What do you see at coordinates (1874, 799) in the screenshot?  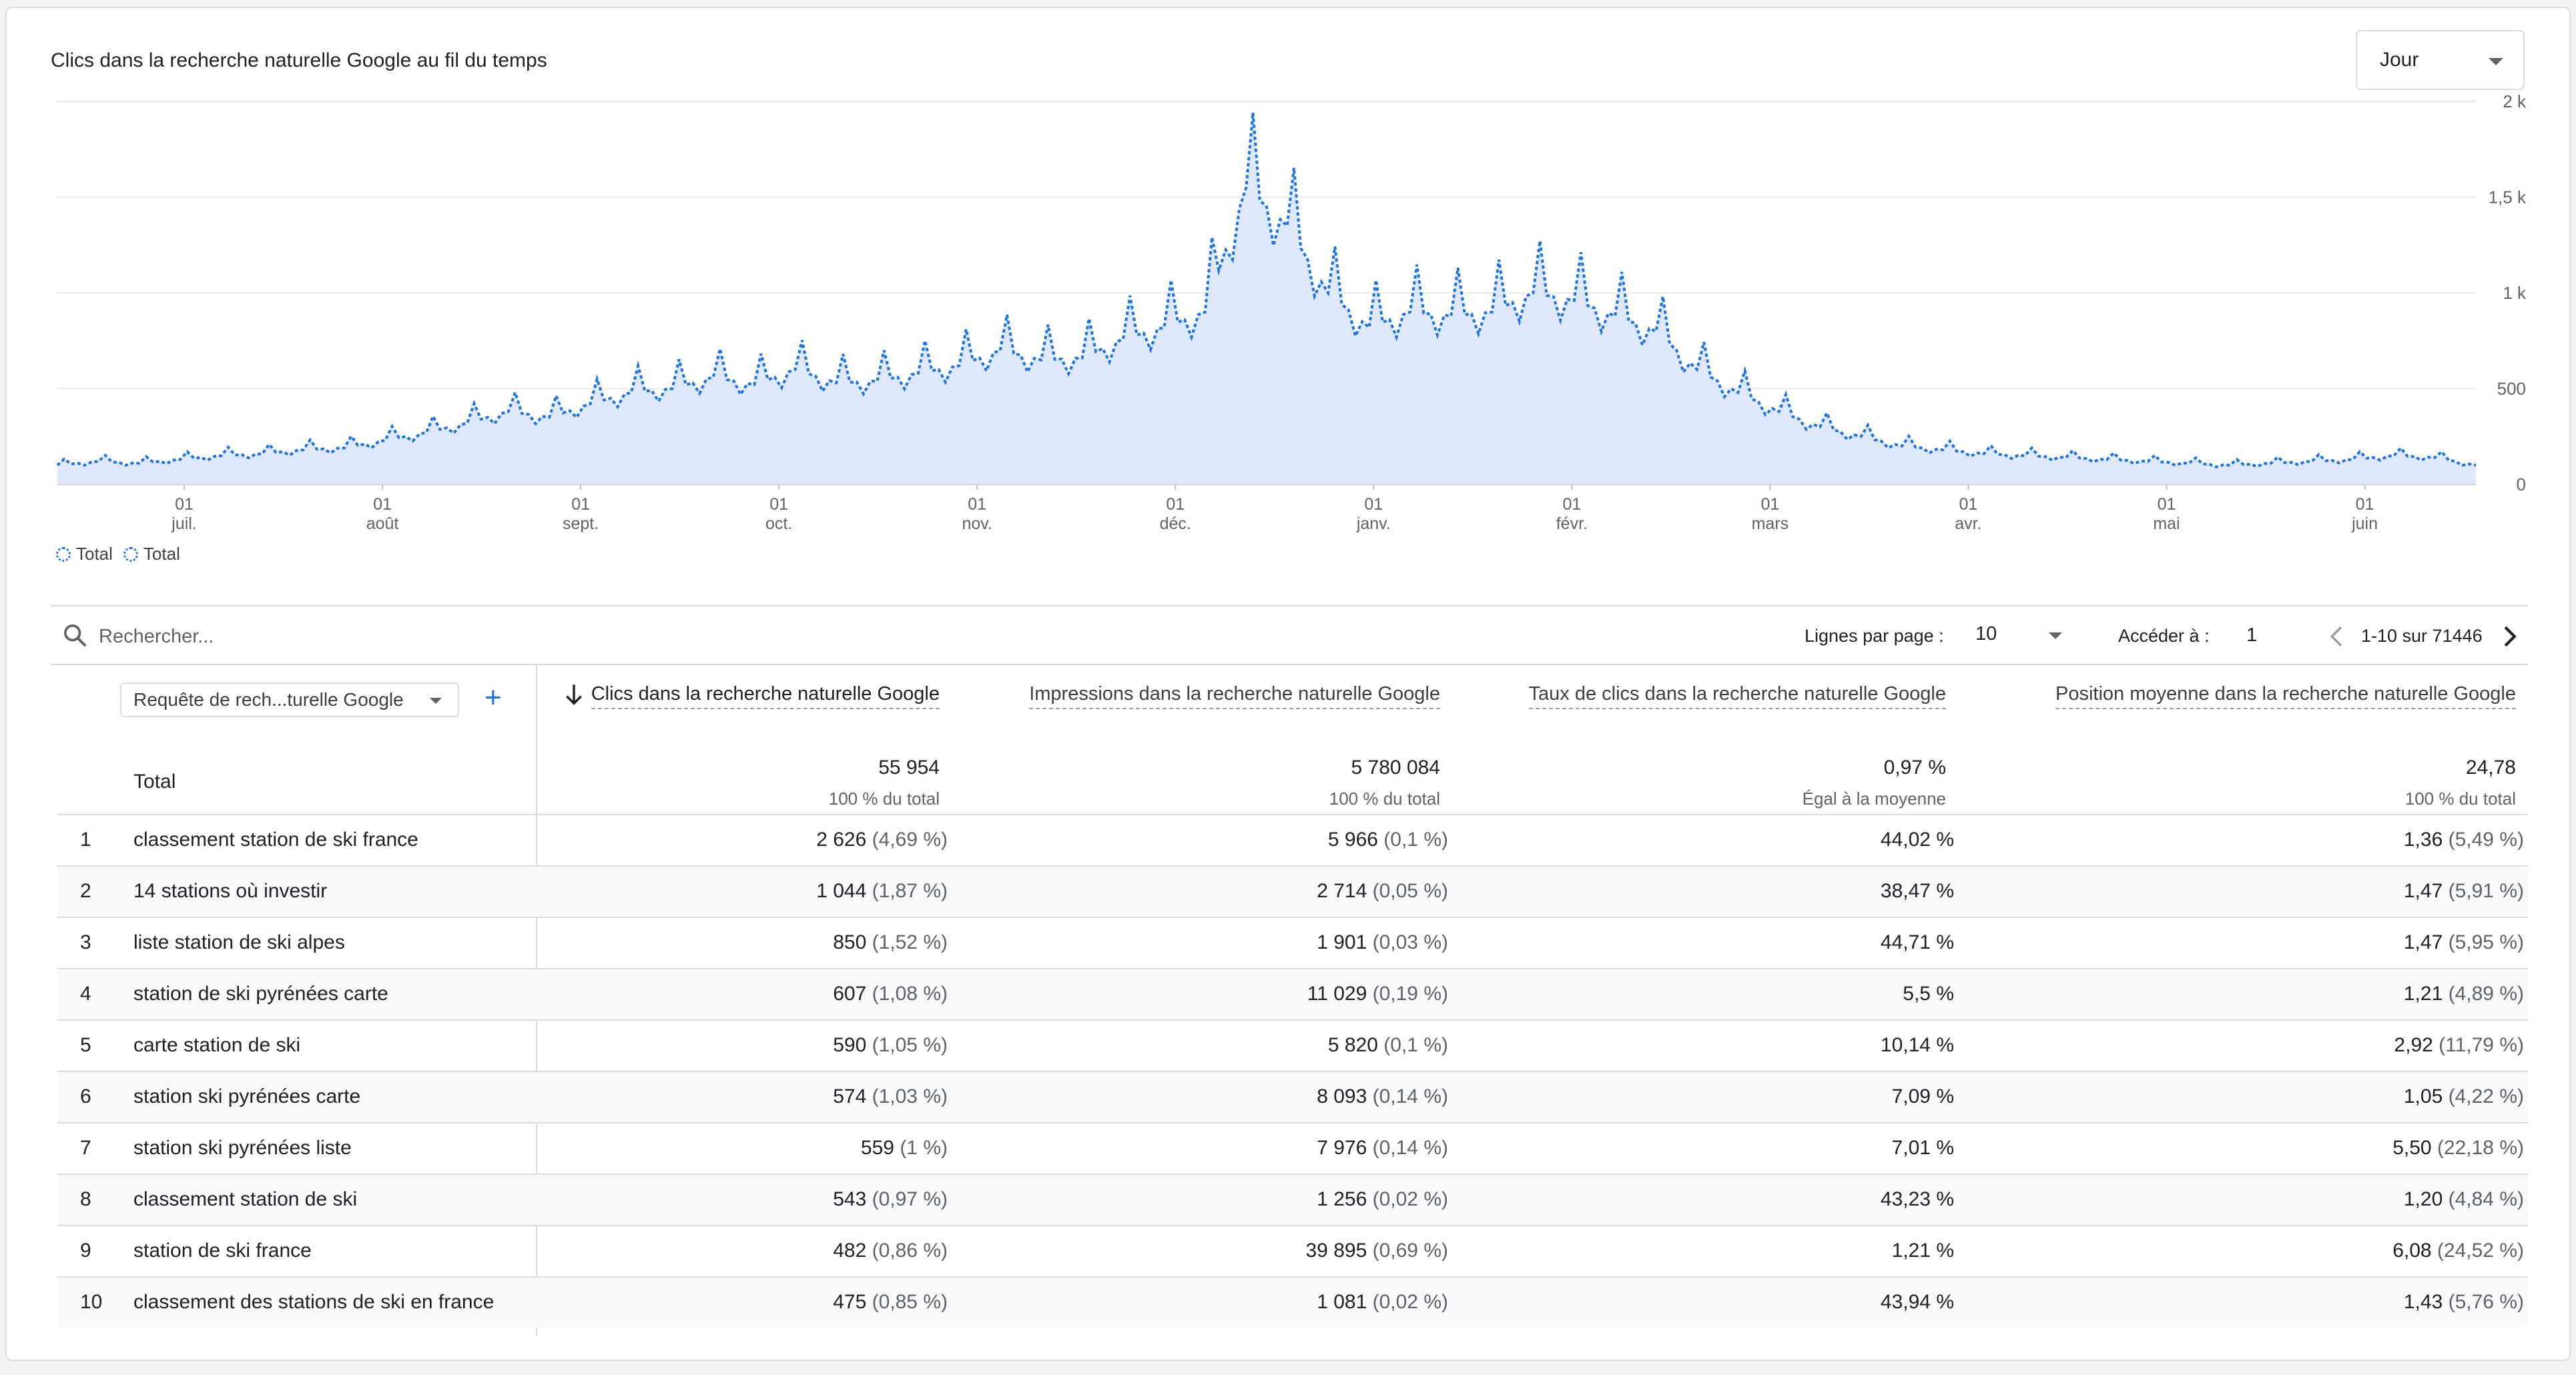 I see `total-ctr-share: Égal à la moyenne` at bounding box center [1874, 799].